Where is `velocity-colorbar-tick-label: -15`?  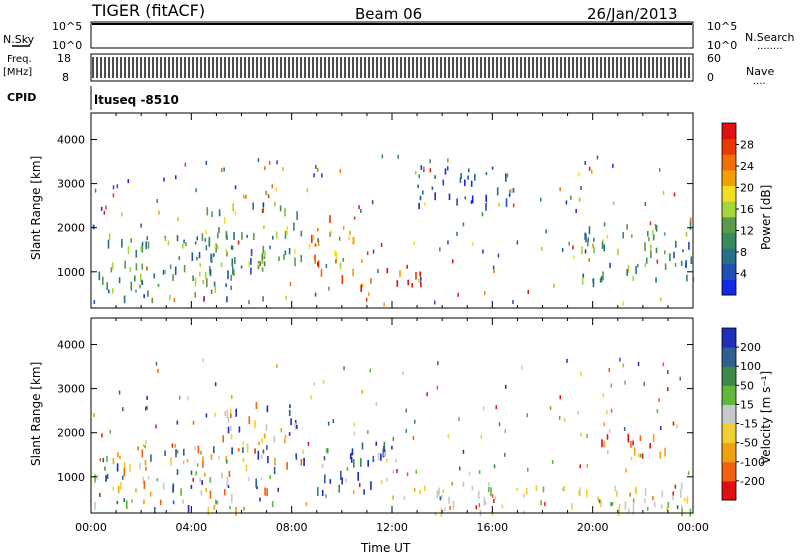
velocity-colorbar-tick-label: -15 is located at coordinates (749, 424).